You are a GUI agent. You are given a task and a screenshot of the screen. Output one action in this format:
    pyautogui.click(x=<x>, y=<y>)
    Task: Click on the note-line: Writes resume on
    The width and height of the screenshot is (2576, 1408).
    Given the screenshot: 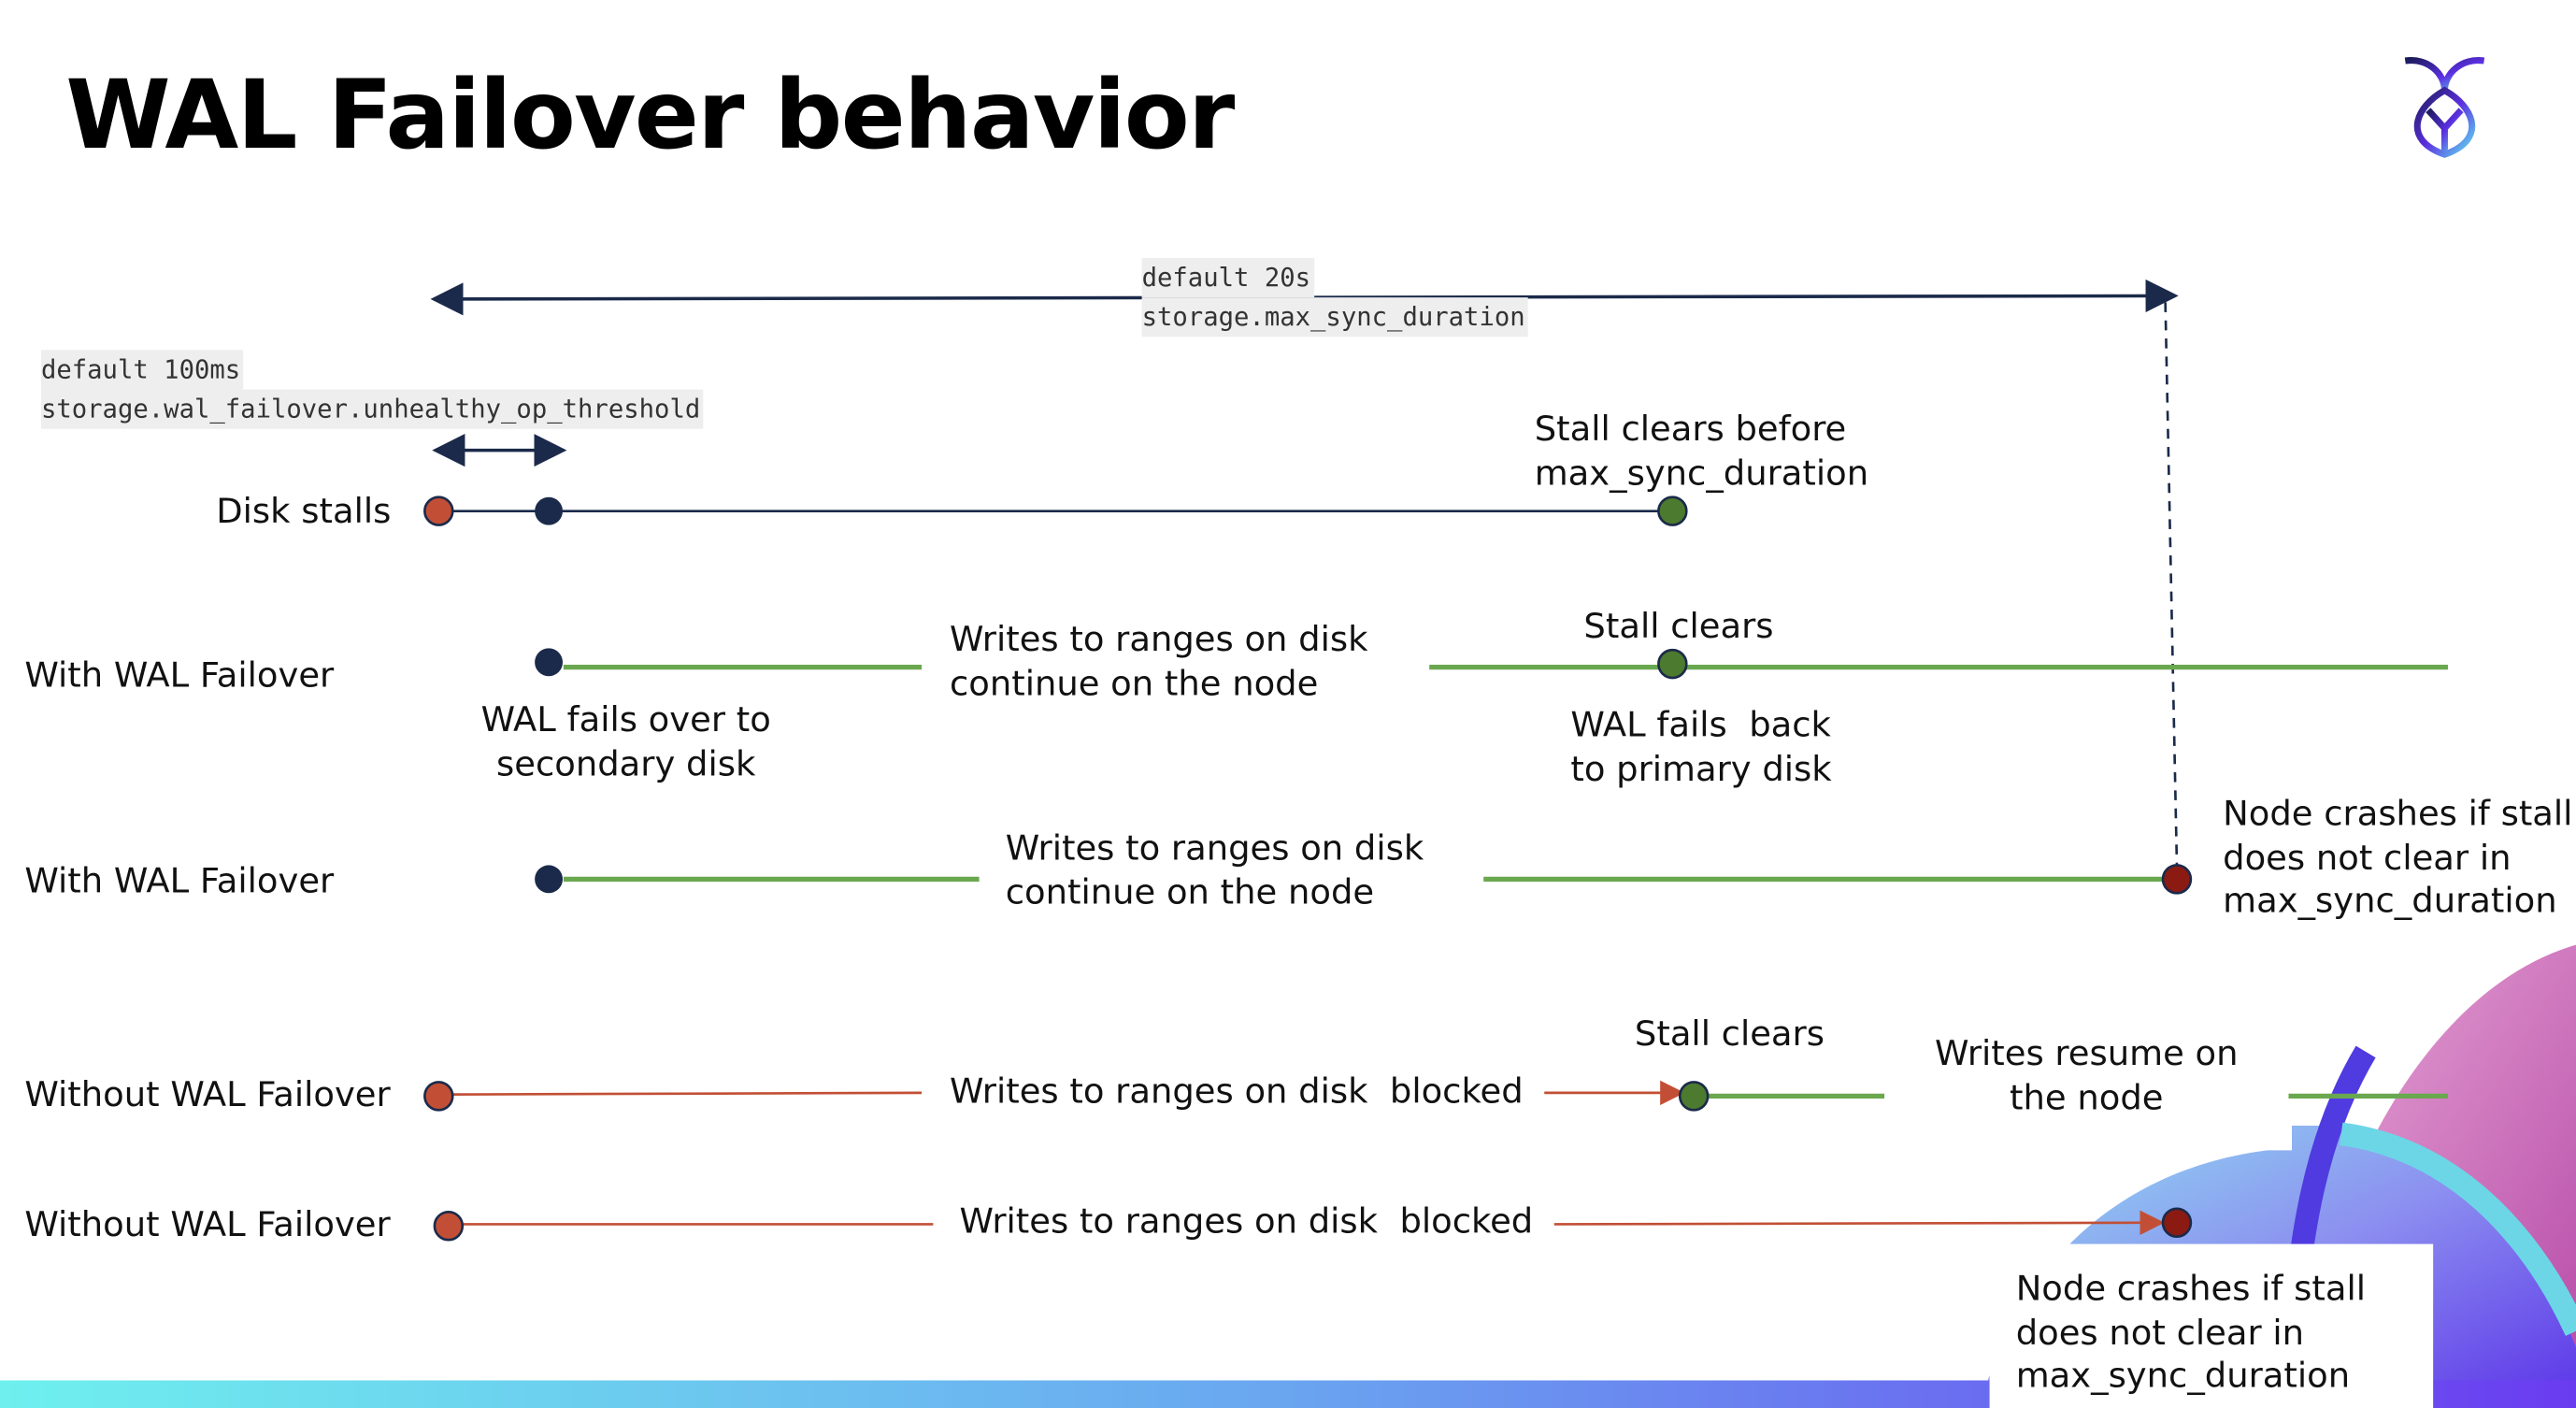 What is the action you would take?
    pyautogui.click(x=2087, y=1053)
    